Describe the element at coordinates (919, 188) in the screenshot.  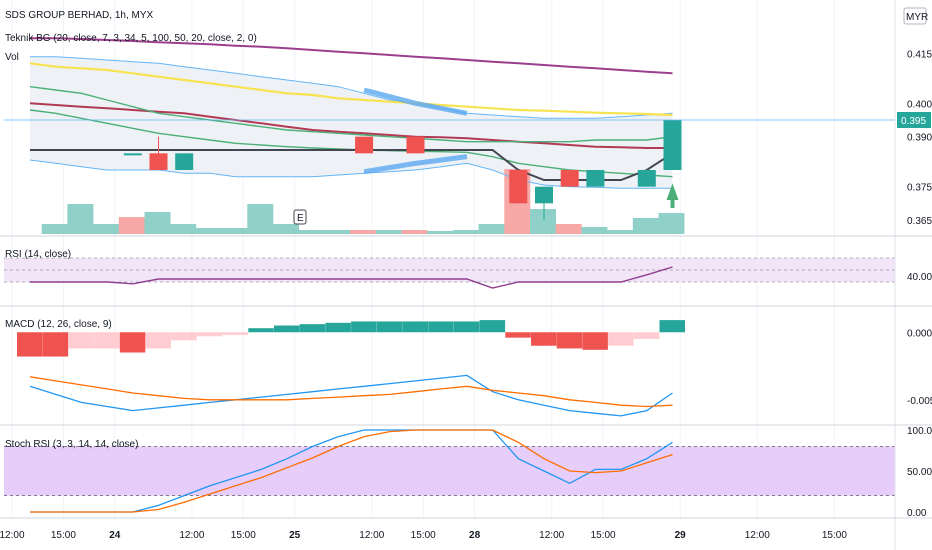
I see `price-tick-label: 0.375` at that location.